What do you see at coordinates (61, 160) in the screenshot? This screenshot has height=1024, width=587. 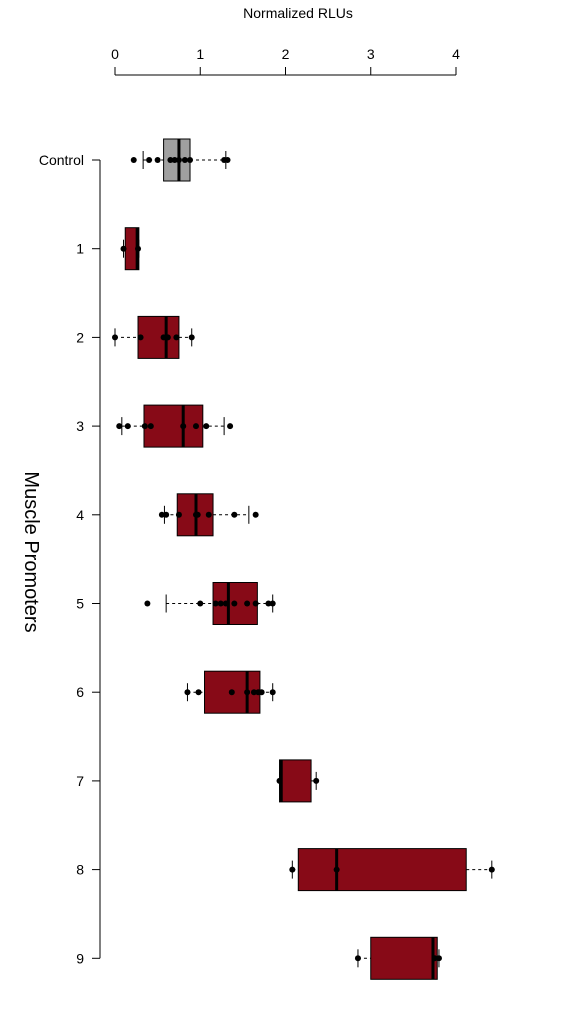 I see `y-tick-label: Control` at bounding box center [61, 160].